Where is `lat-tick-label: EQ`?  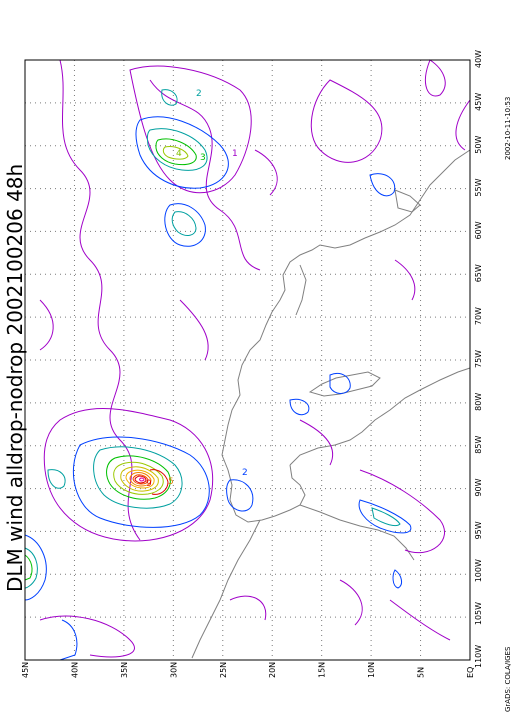 lat-tick-label: EQ is located at coordinates (470, 672).